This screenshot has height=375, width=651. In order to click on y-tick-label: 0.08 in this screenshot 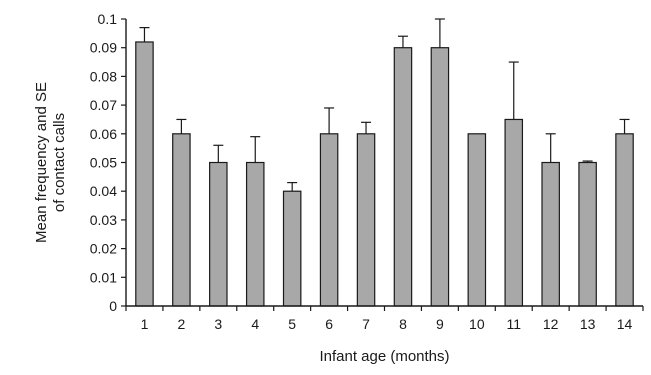, I will do `click(103, 76)`.